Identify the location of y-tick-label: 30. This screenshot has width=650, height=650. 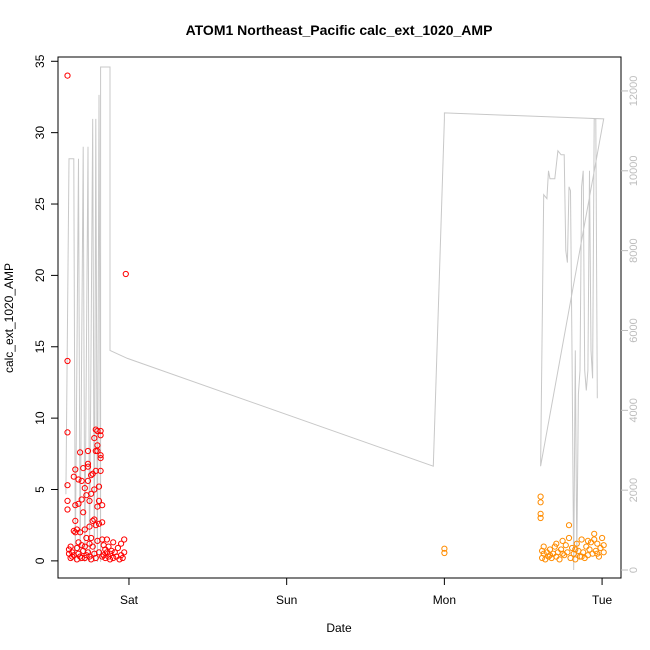
(40, 133).